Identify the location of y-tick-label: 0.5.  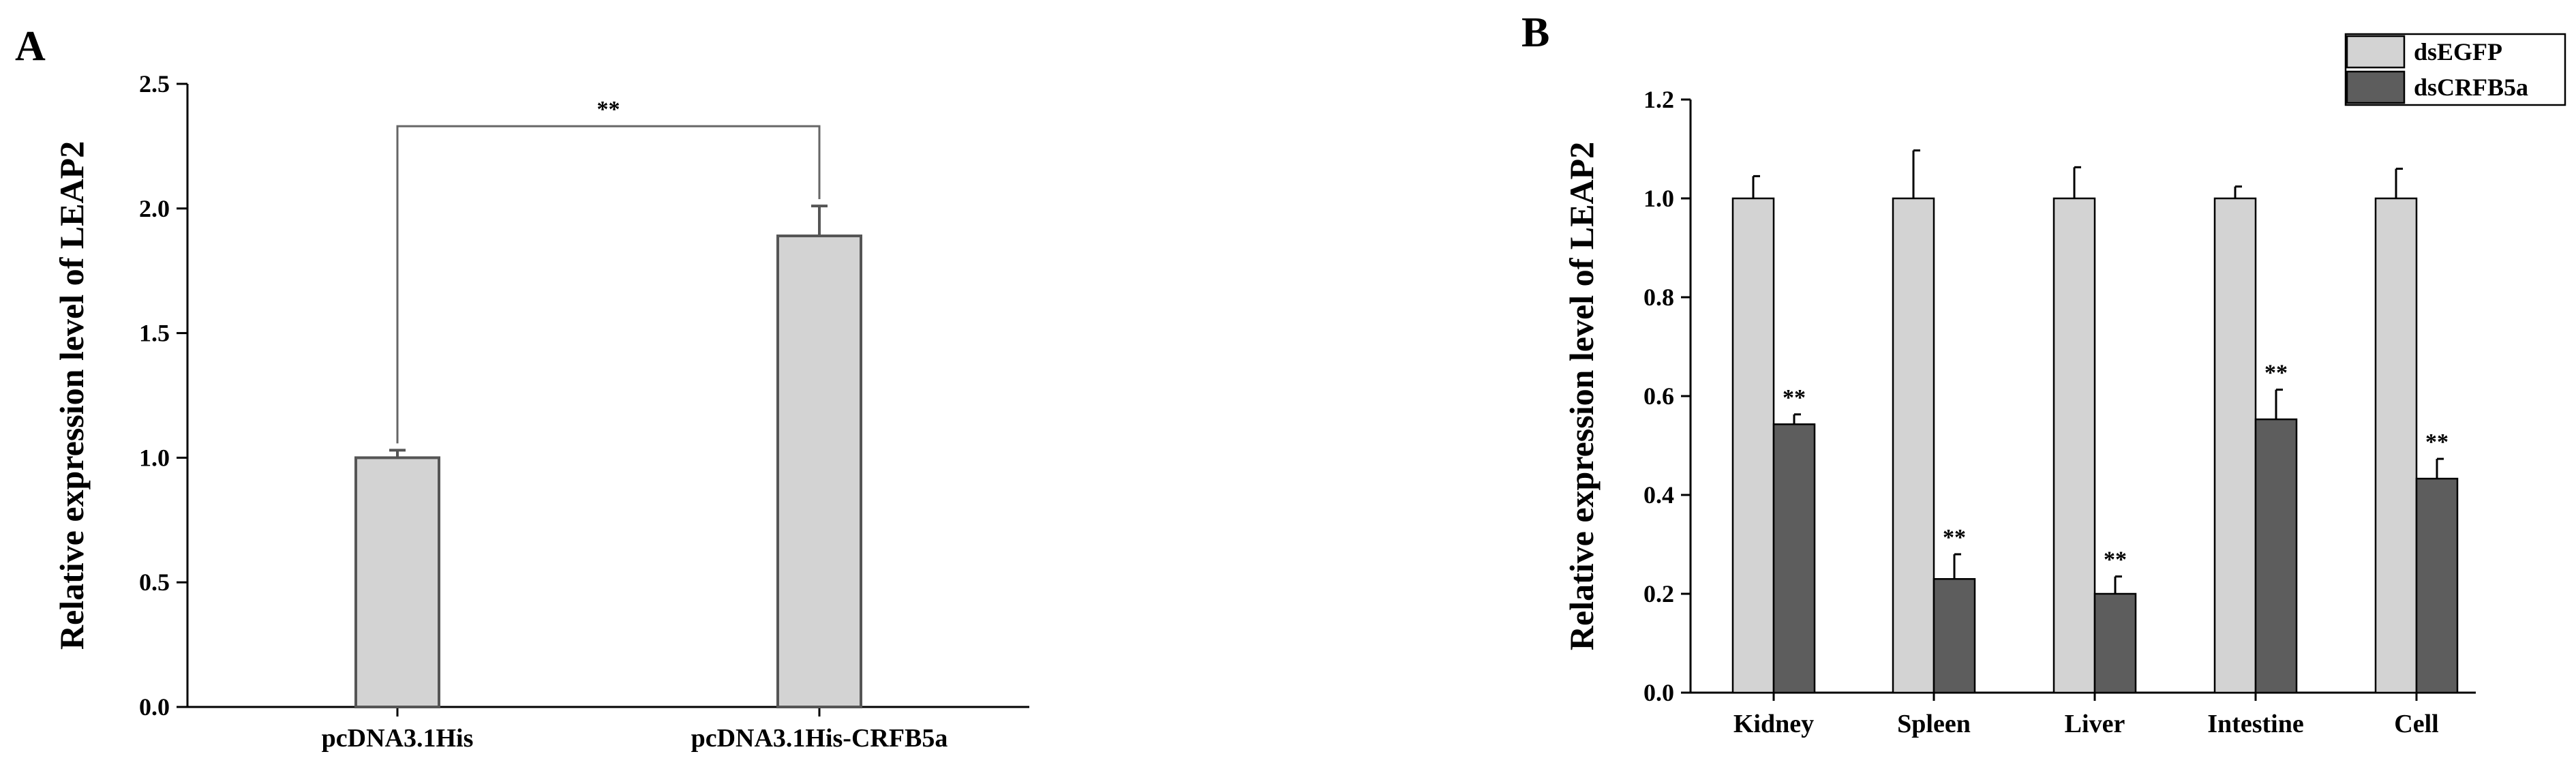
(154, 582).